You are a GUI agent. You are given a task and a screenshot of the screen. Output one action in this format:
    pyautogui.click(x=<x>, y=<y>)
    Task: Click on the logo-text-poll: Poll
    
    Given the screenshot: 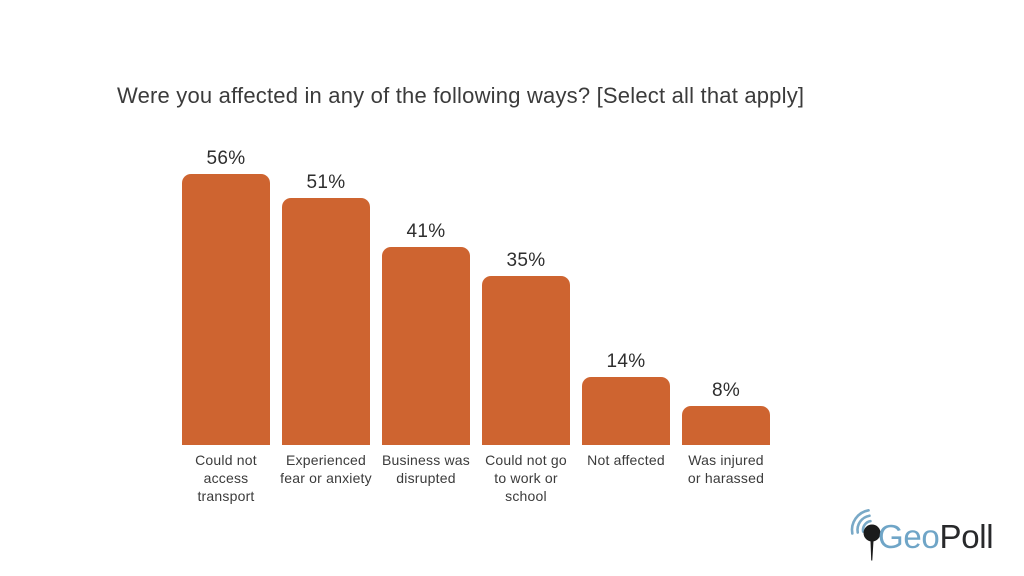 What is the action you would take?
    pyautogui.click(x=966, y=536)
    